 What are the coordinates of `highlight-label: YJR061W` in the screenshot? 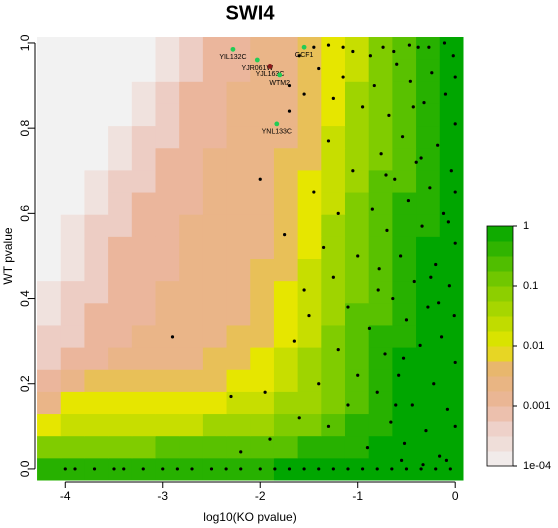 It's located at (258, 68).